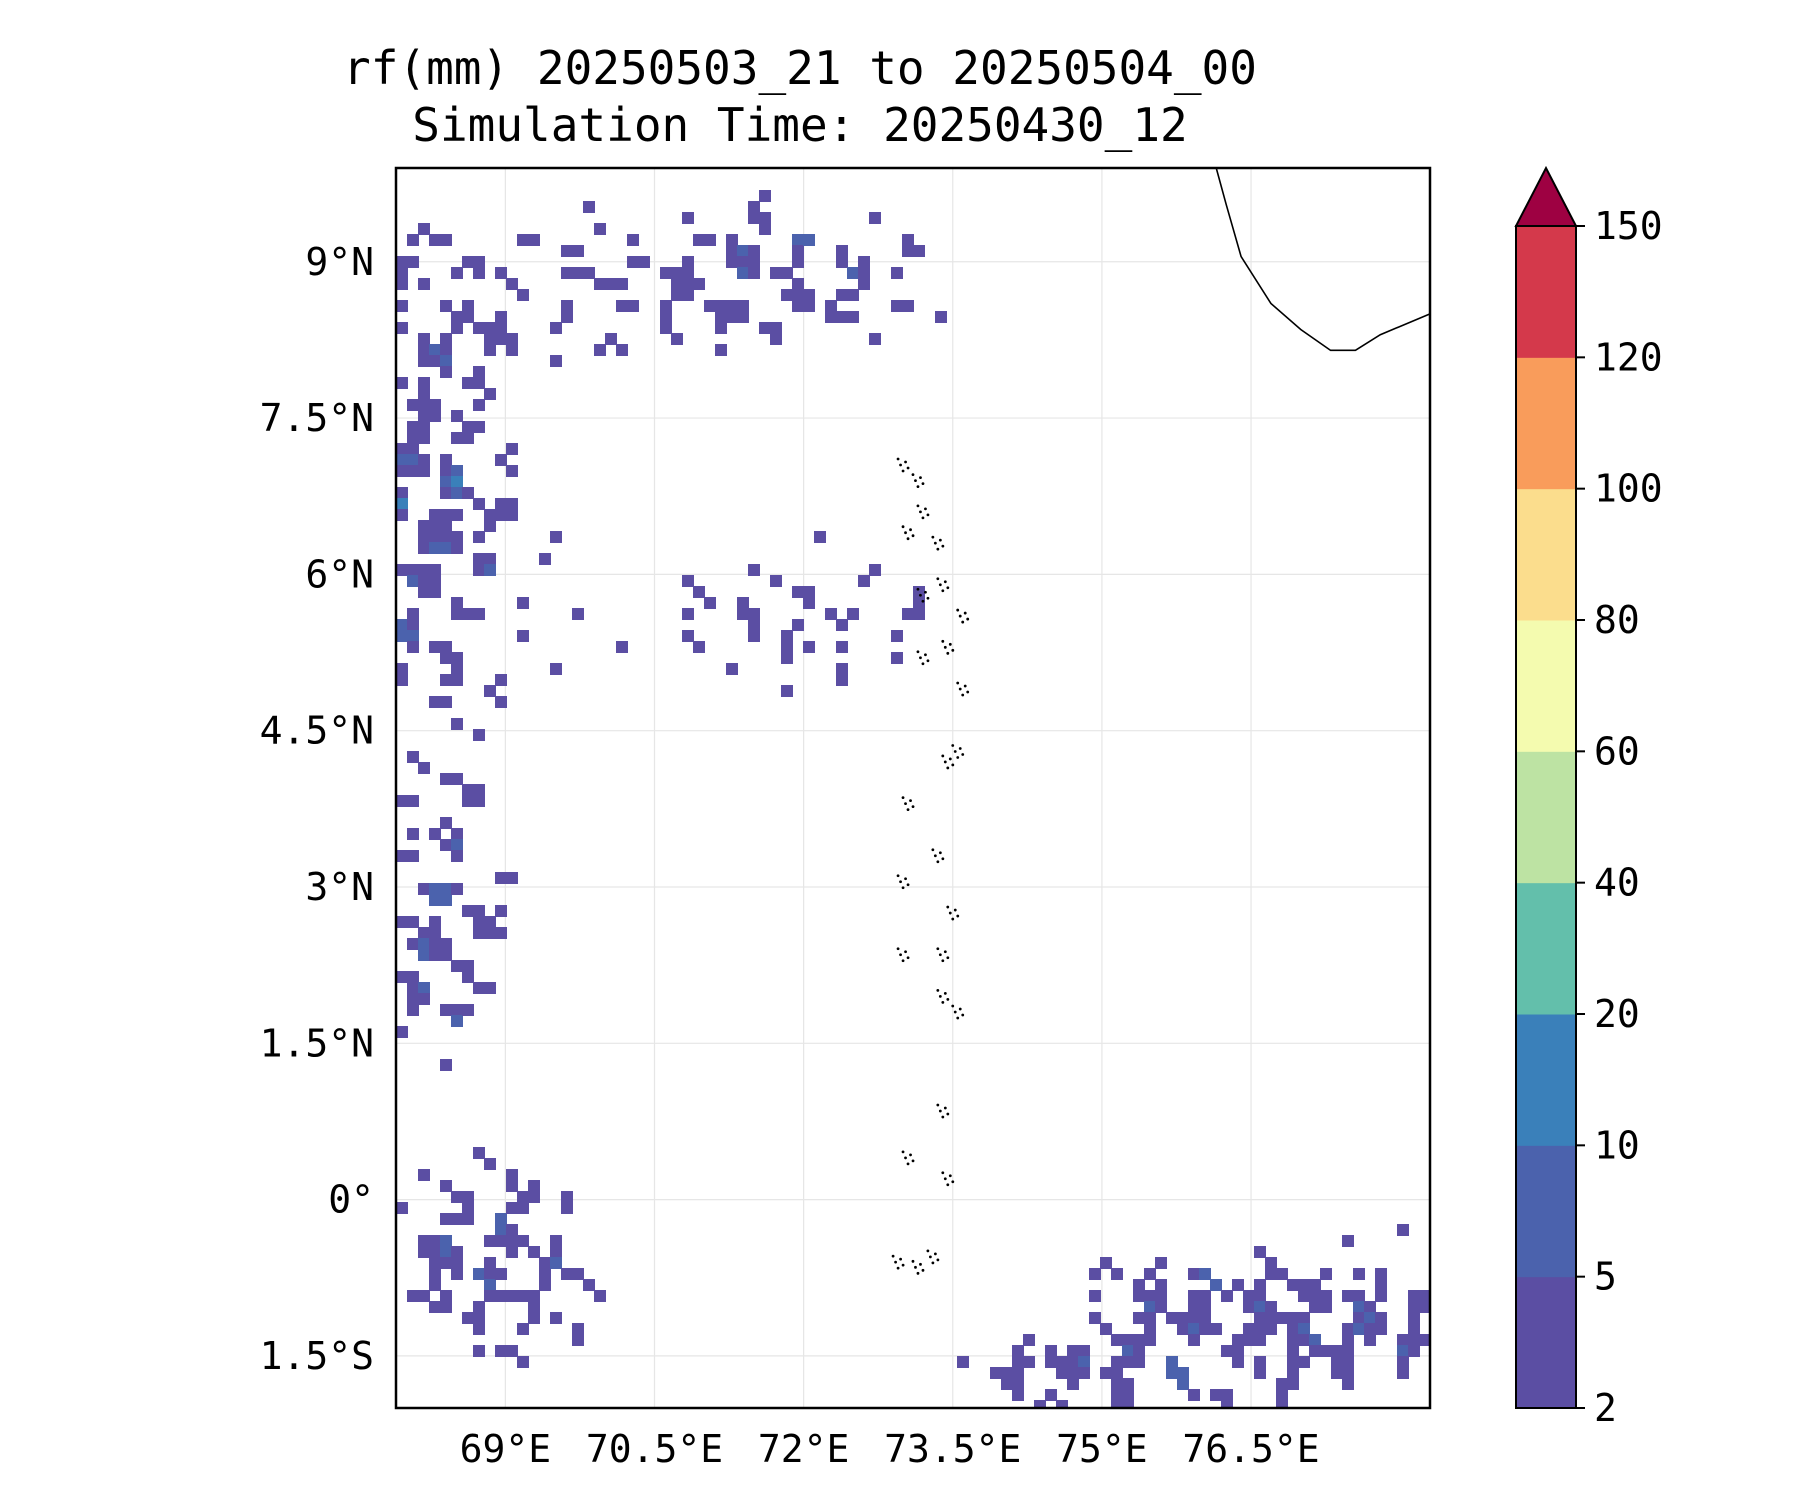 The image size is (1800, 1500). What do you see at coordinates (317, 809) in the screenshot?
I see `latitude-labels: 9°N 7.5°N 6°N 4.5°N 3°N 1.5°N 0° 1.5°S` at bounding box center [317, 809].